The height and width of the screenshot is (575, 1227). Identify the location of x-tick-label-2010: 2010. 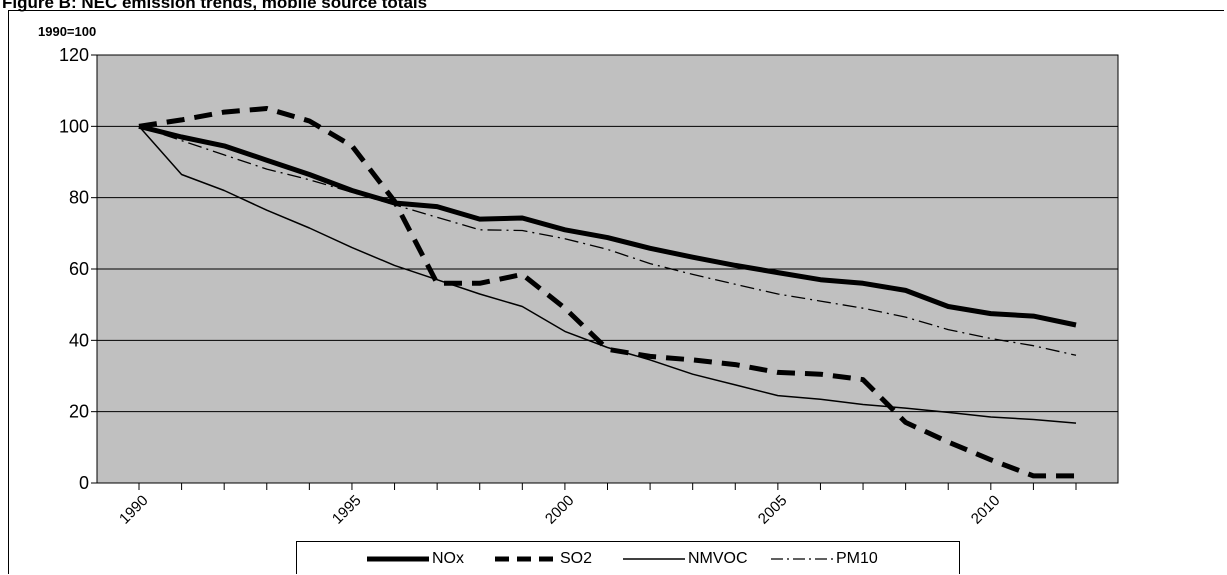
(986, 510).